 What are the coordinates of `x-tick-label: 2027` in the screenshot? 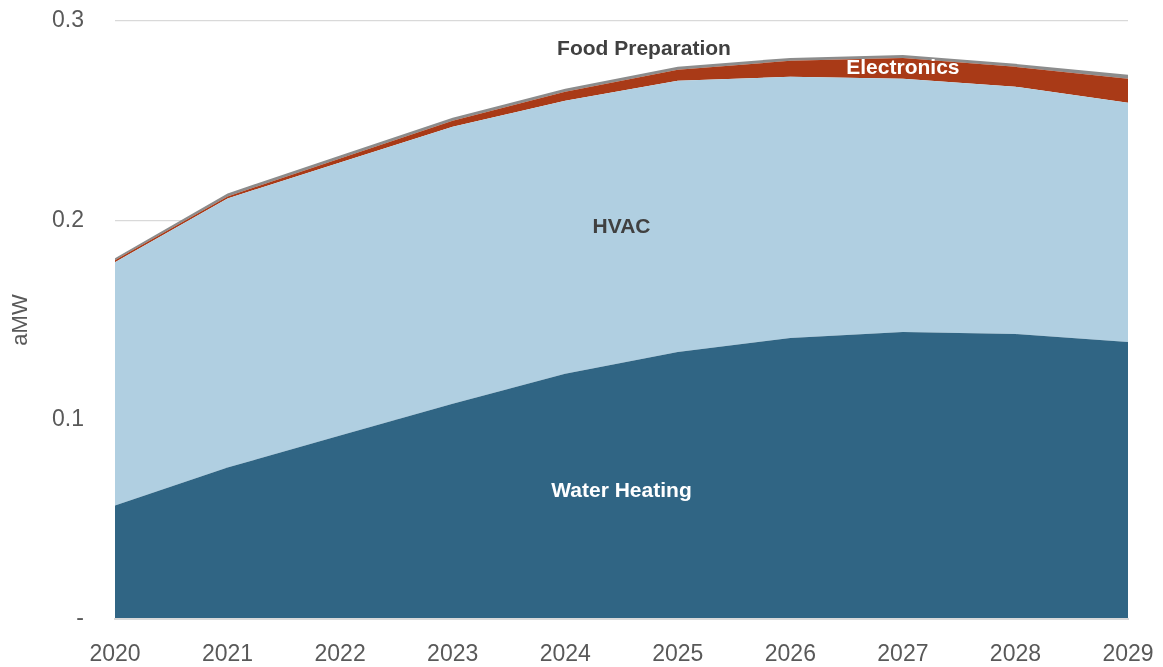 It's located at (903, 653).